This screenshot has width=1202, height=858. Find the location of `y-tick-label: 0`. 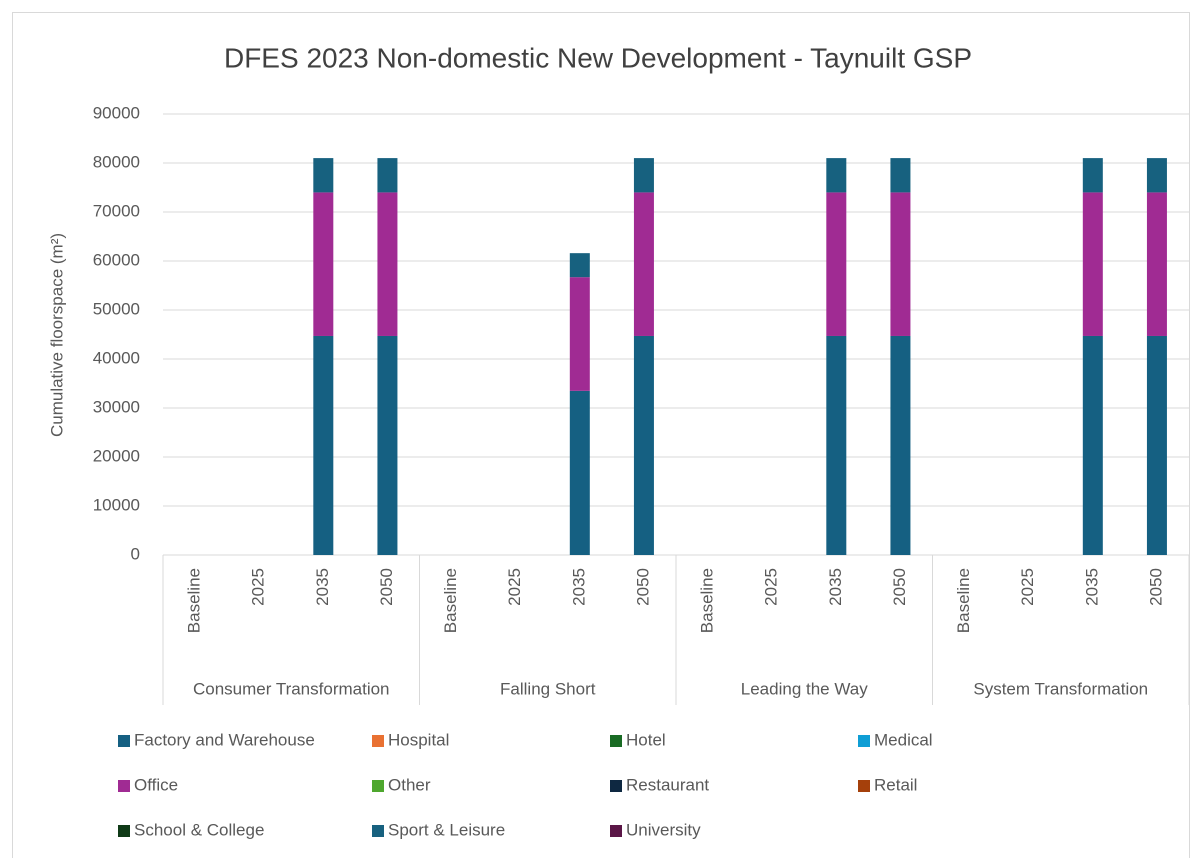

y-tick-label: 0 is located at coordinates (135, 553).